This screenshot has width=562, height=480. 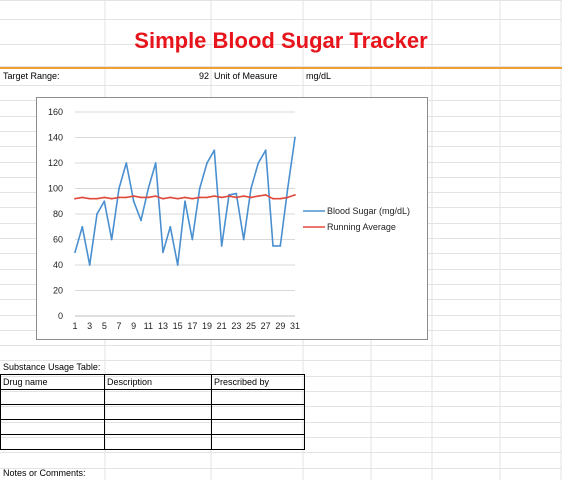 I want to click on x-tick-label: 21, so click(x=222, y=326).